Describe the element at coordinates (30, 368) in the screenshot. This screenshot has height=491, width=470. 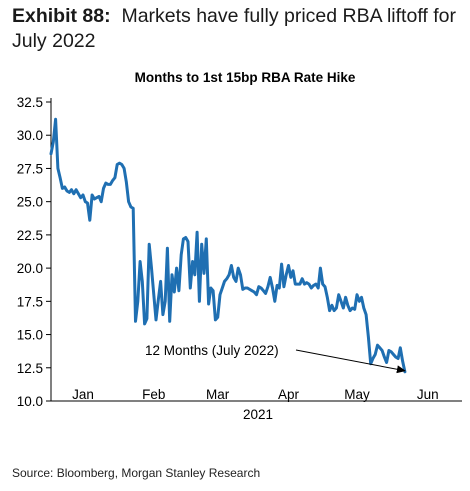
I see `y-tick-label: 12.5` at that location.